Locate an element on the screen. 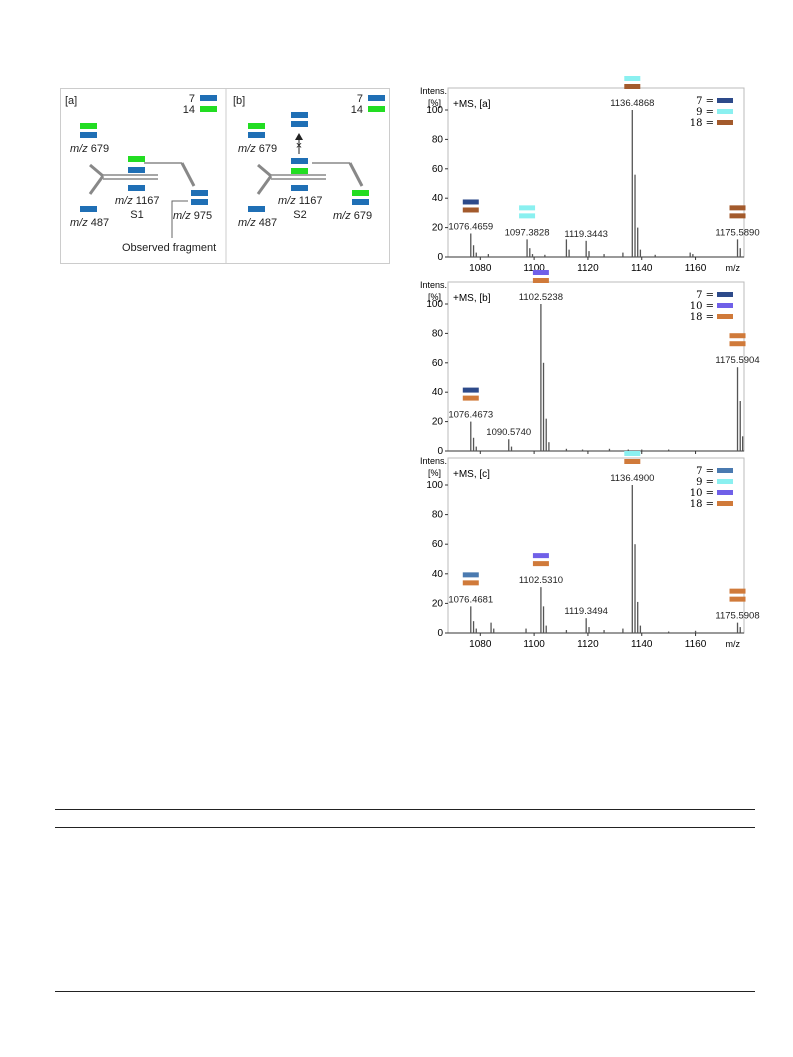 The image size is (793, 1057). mz-value: 1167 is located at coordinates (146, 201).